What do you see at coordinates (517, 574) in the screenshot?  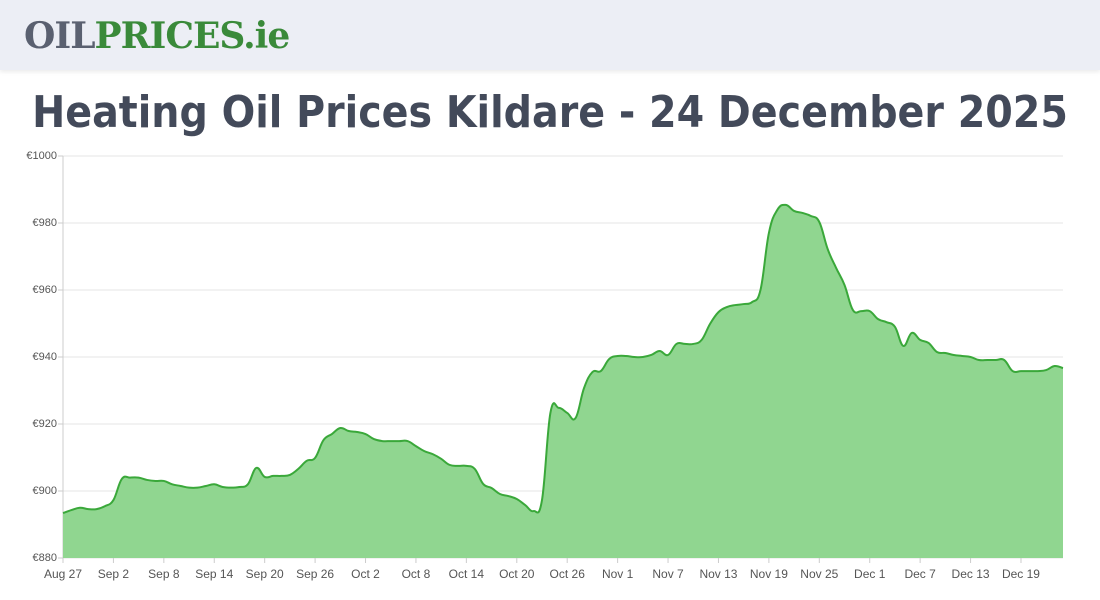 I see `x-tick-label: Oct 20` at bounding box center [517, 574].